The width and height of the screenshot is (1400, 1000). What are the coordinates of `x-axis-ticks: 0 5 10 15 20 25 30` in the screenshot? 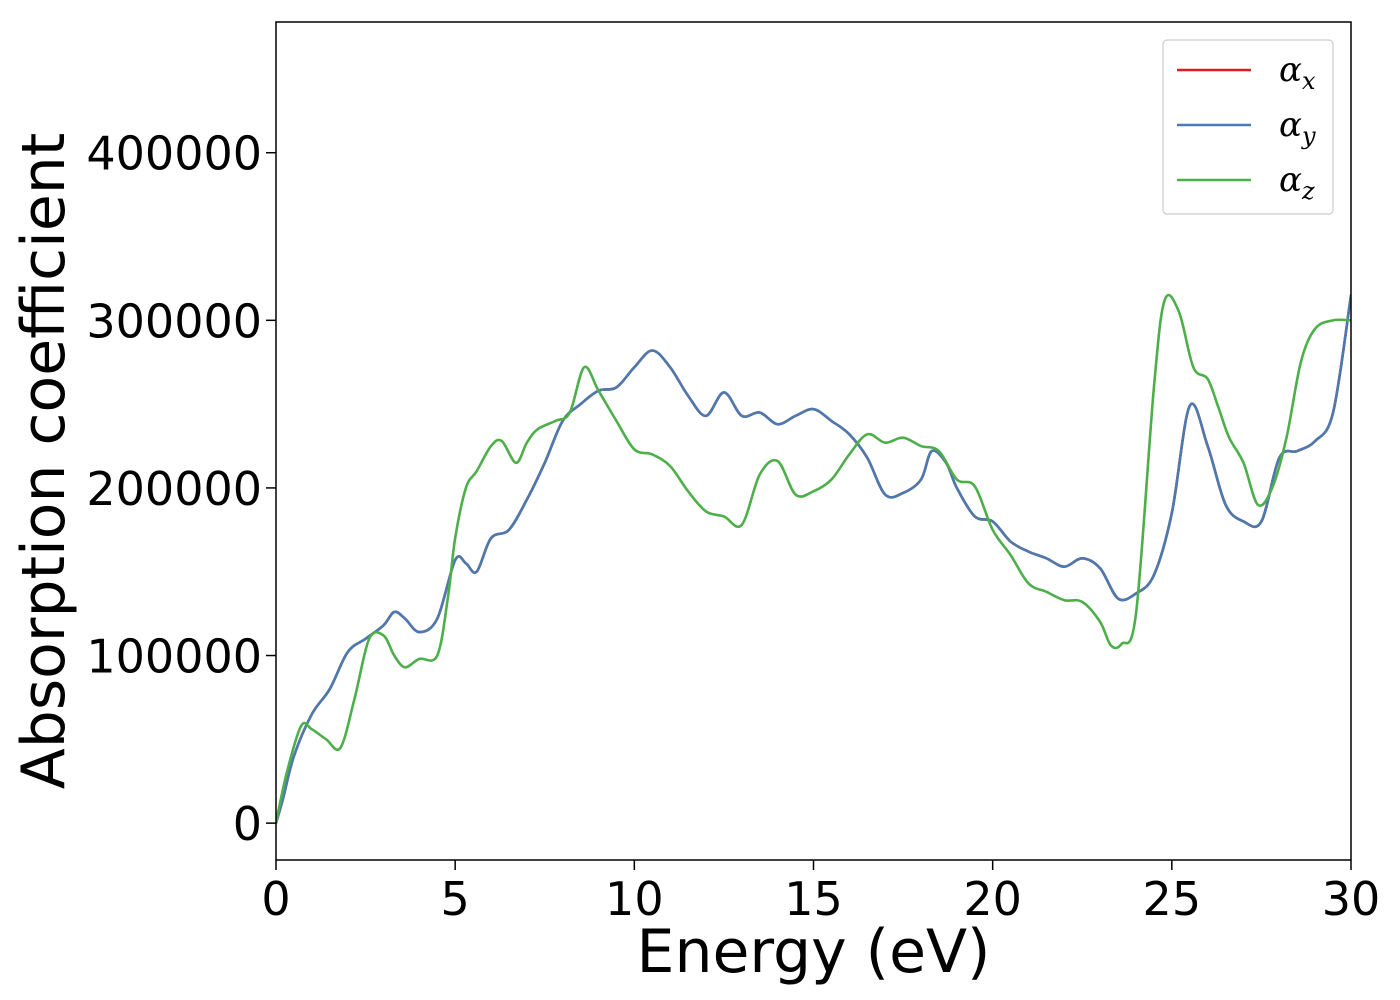 It's located at (820, 893).